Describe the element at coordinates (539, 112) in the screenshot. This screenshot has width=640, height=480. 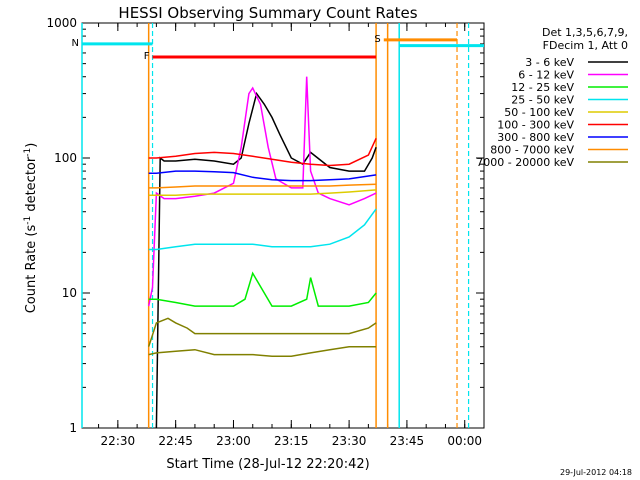
I see `legend-label: 50 - 100 keV` at that location.